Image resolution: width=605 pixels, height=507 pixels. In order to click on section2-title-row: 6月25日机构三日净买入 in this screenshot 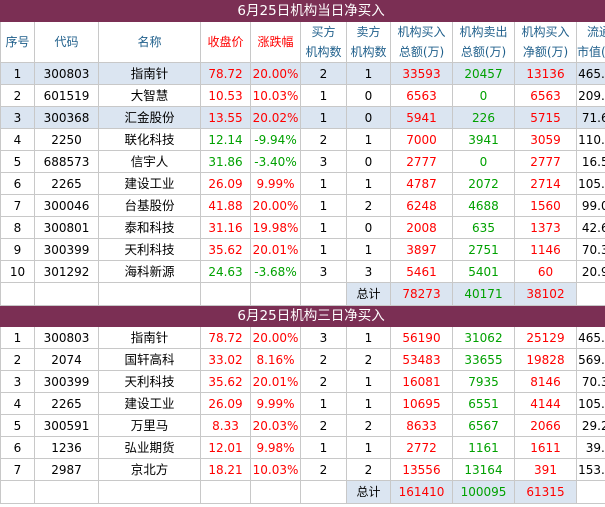, I will do `click(302, 316)`.